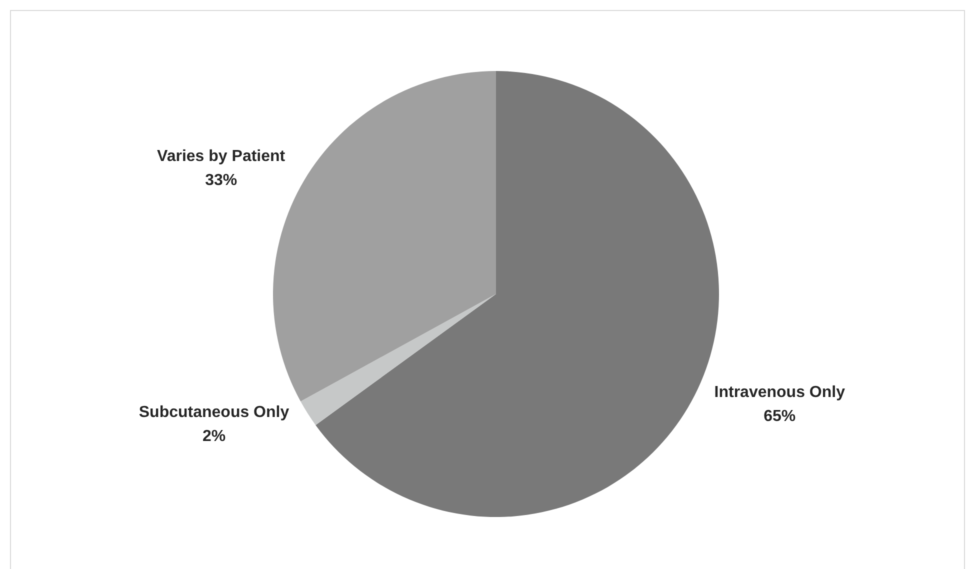 The width and height of the screenshot is (972, 569). I want to click on data-label: 2%, so click(214, 437).